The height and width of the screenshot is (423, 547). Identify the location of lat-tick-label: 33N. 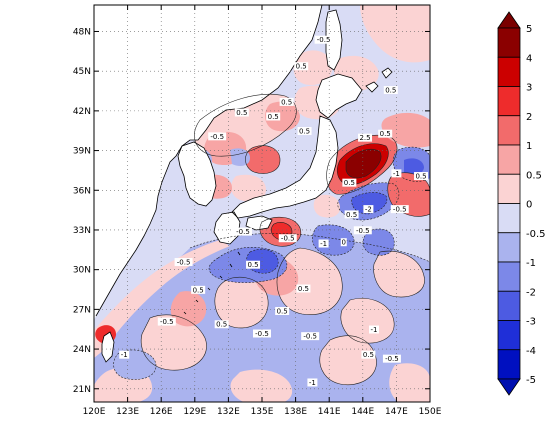
(82, 231).